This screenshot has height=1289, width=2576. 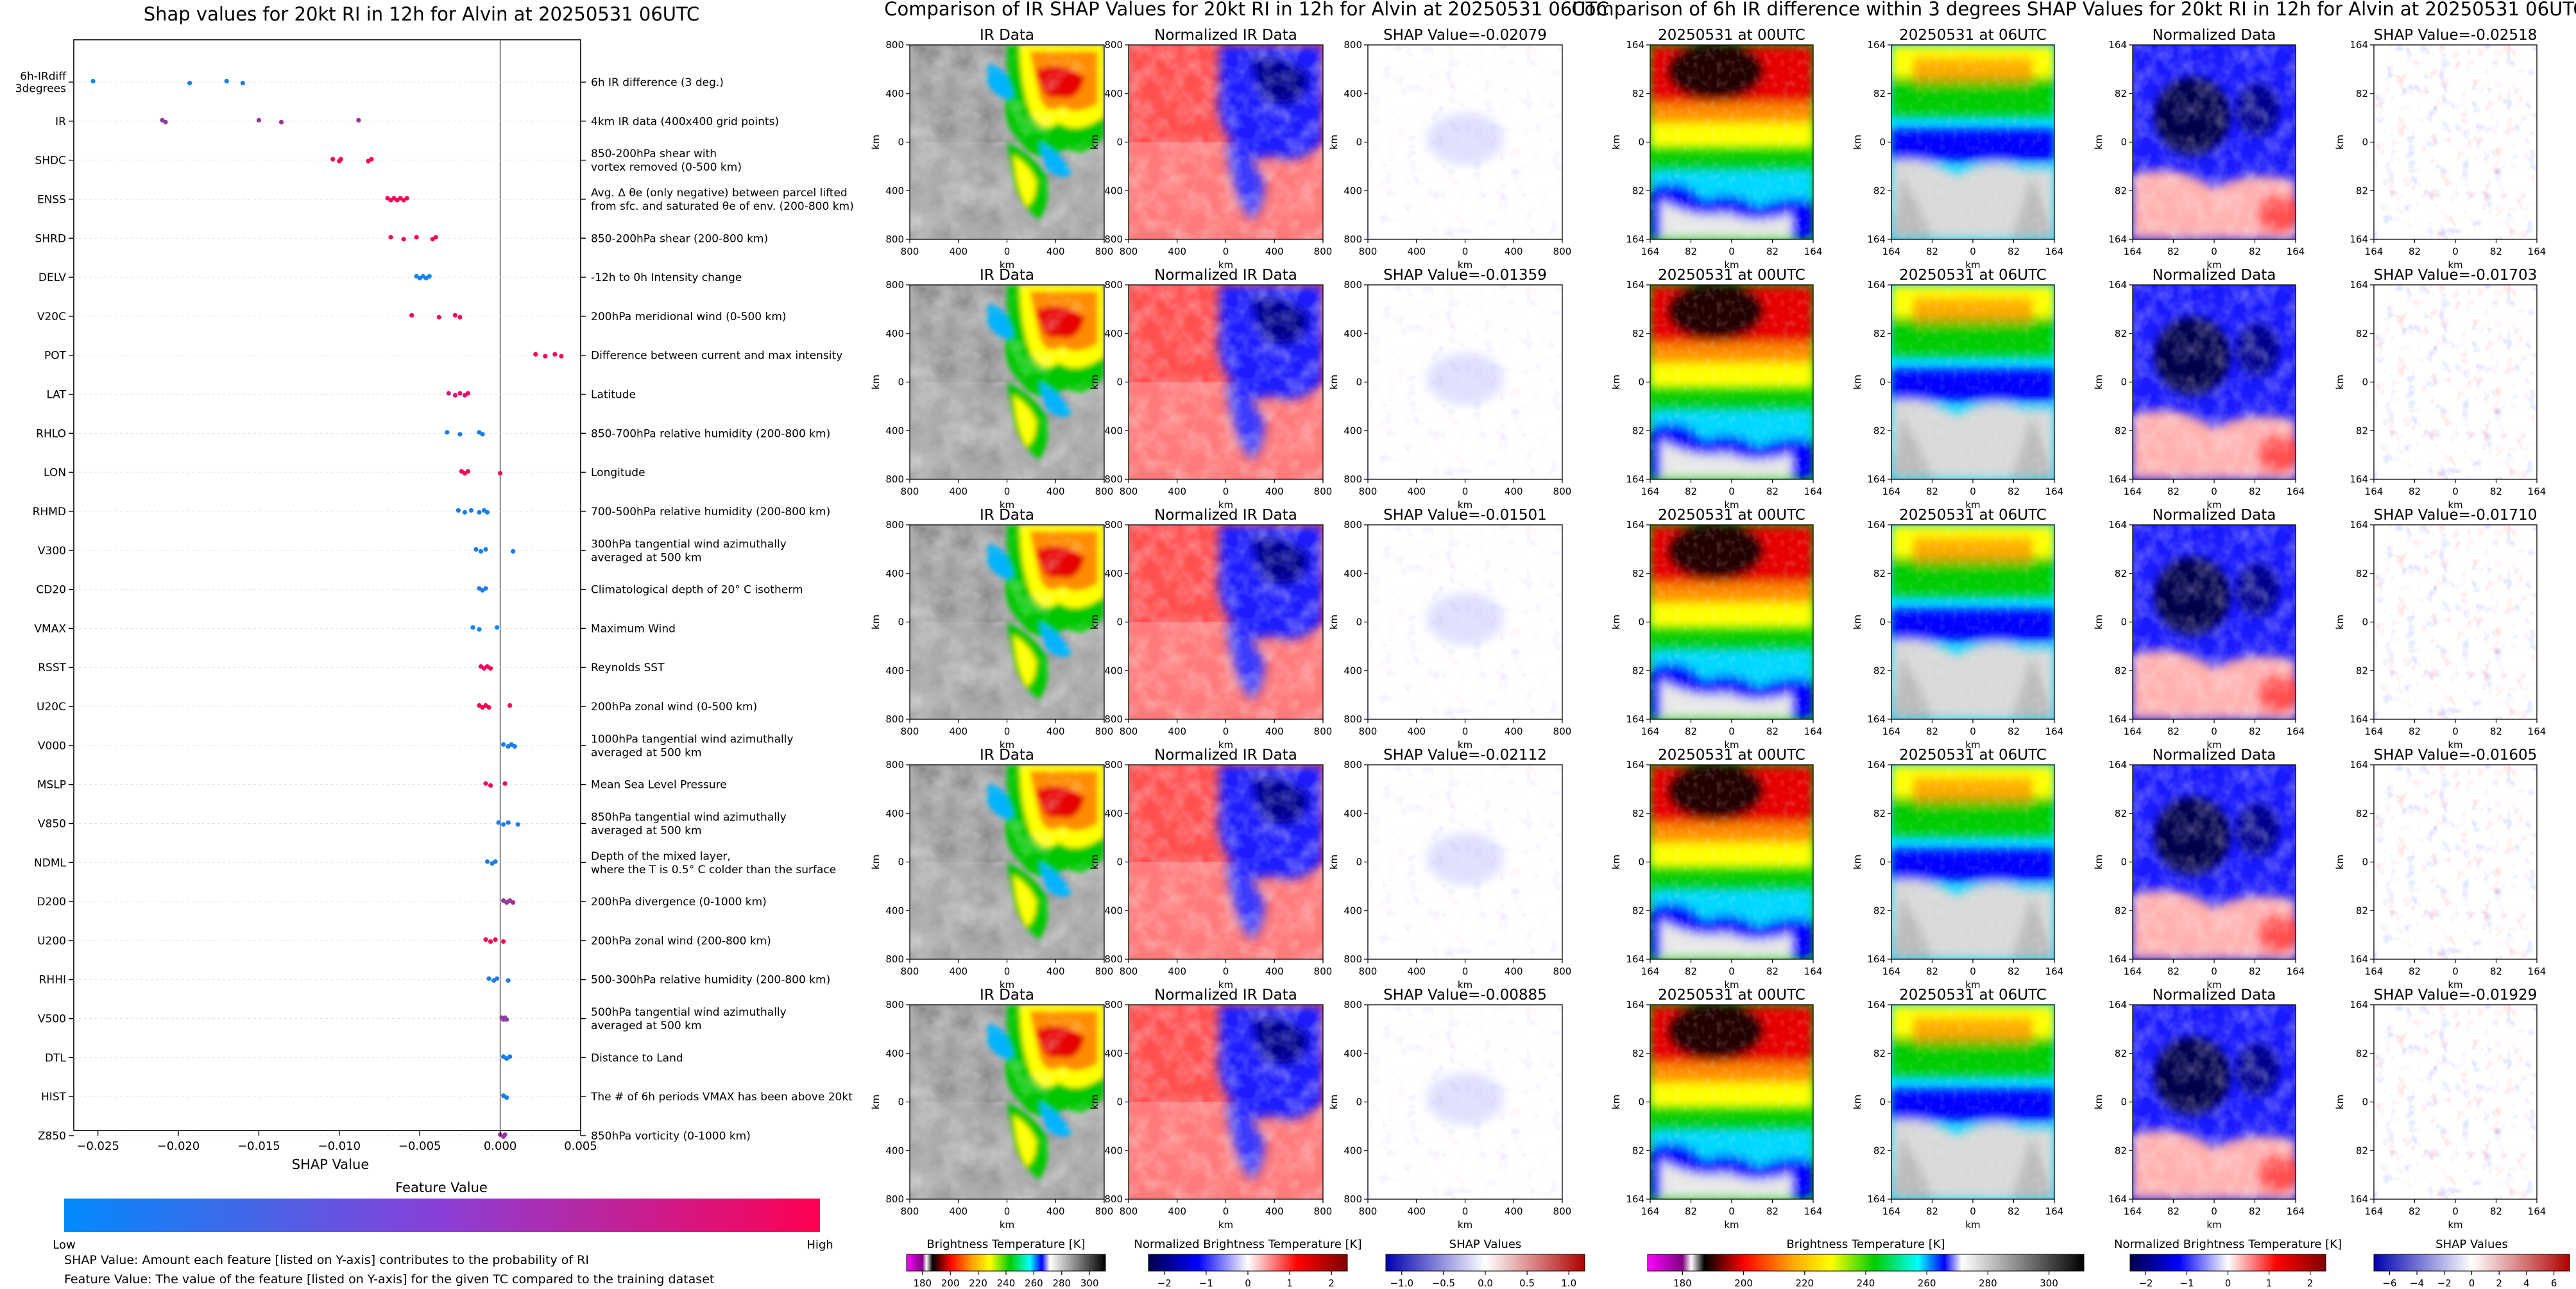 I want to click on panel-title: SHAP Value=-0.02112, so click(x=1465, y=755).